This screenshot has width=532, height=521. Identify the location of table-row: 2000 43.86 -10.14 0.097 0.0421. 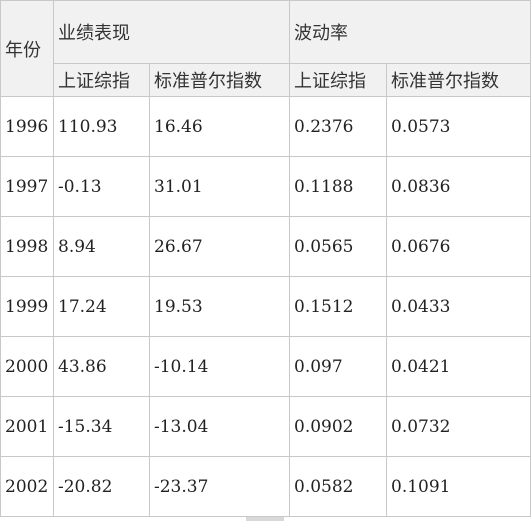
(265, 366).